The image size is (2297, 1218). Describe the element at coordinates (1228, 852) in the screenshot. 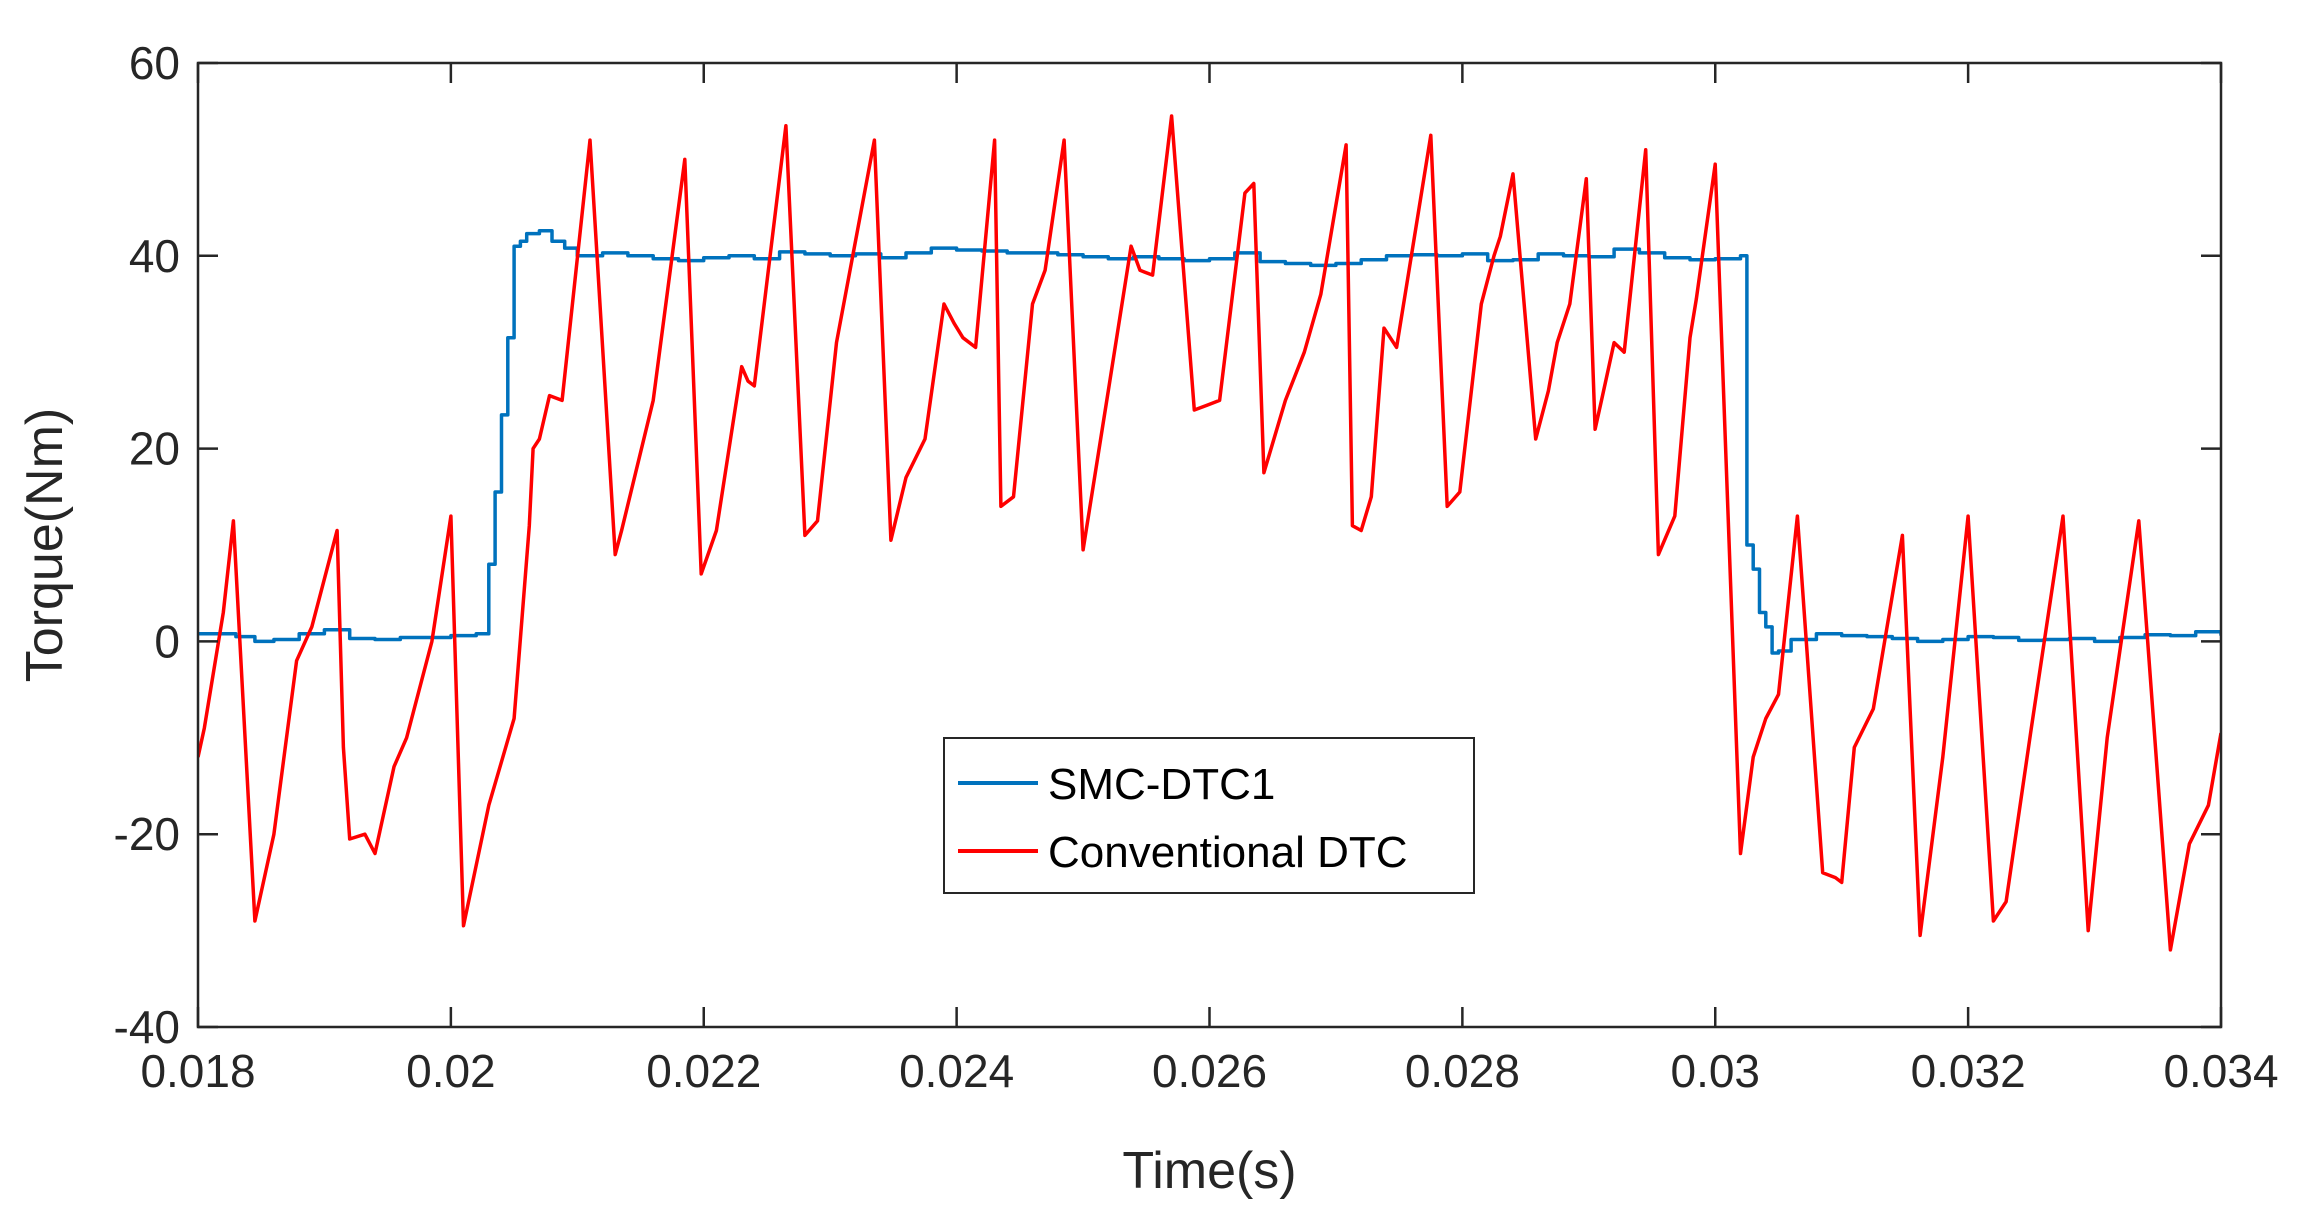

I see `legend-label-conventional-dtc: Conventional DTC` at that location.